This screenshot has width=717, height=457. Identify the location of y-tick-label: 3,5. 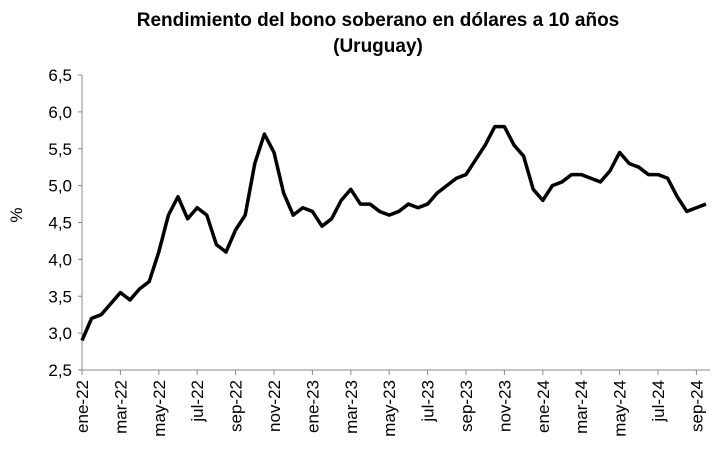
(60, 296).